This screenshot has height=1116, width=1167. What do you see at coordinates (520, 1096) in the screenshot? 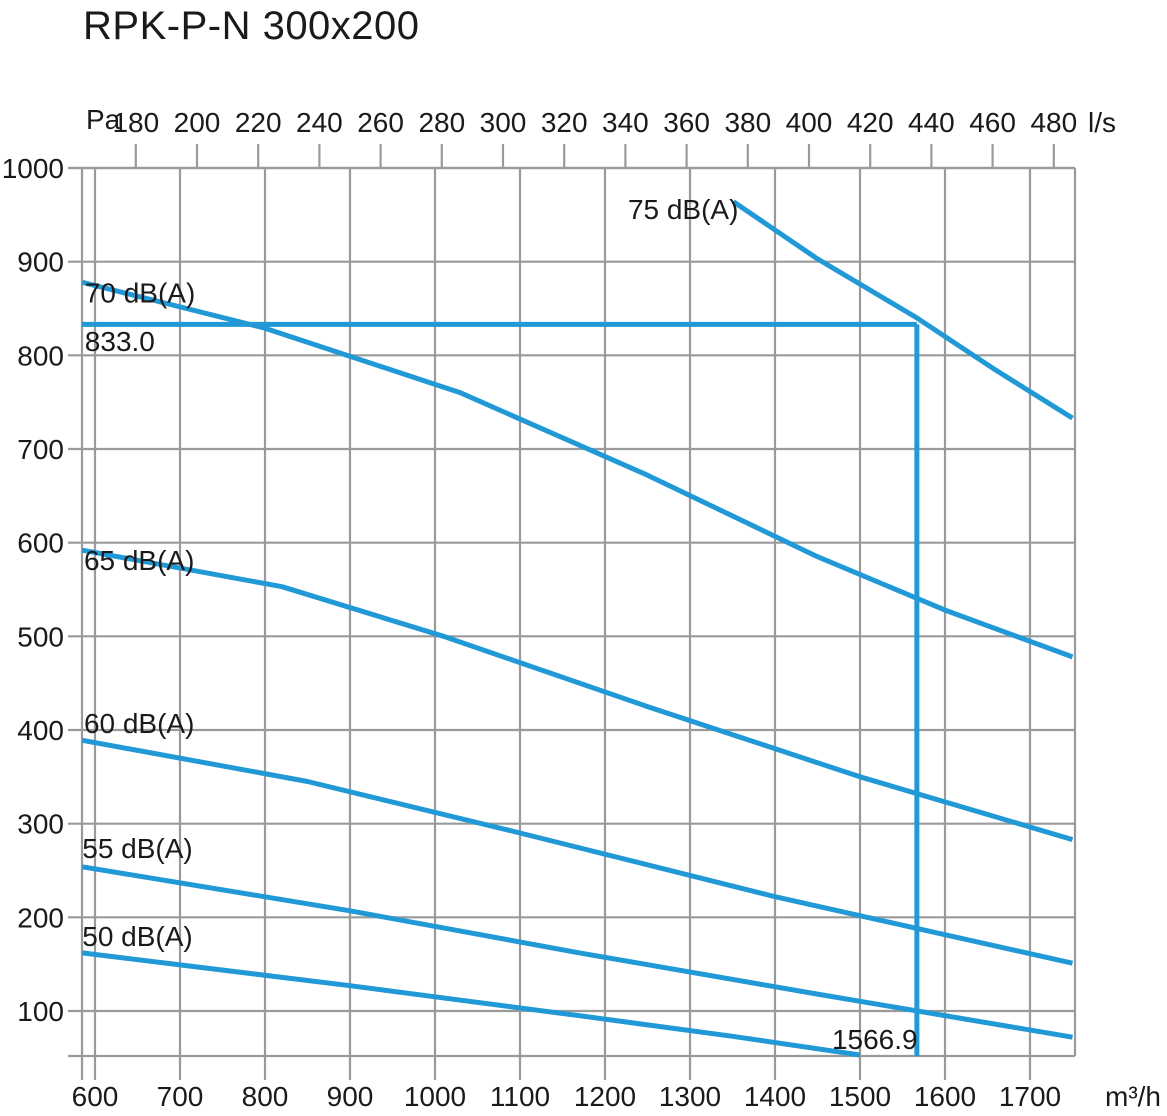
I see `x-tick-label-1100: 1100` at bounding box center [520, 1096].